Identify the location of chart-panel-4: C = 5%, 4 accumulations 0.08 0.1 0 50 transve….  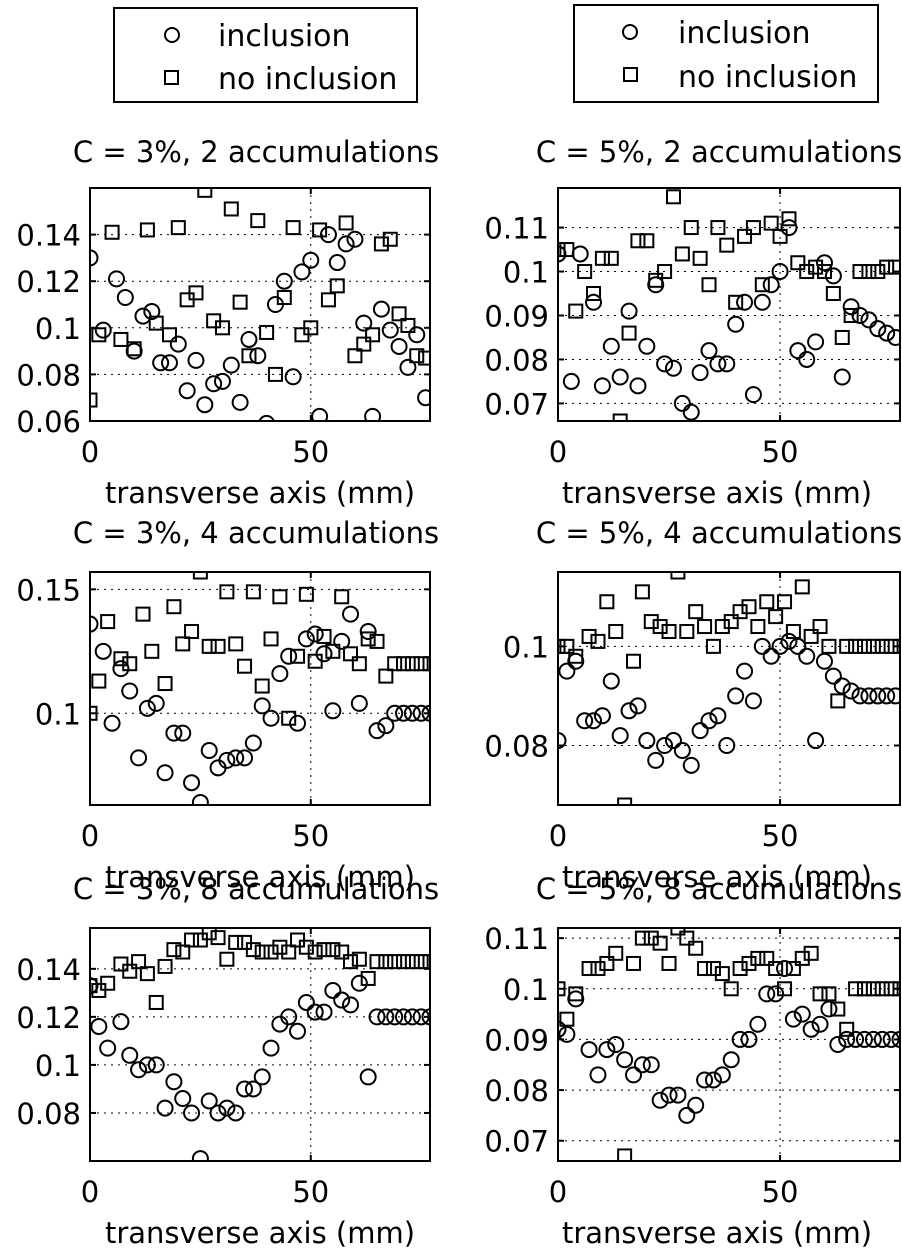
(693, 705).